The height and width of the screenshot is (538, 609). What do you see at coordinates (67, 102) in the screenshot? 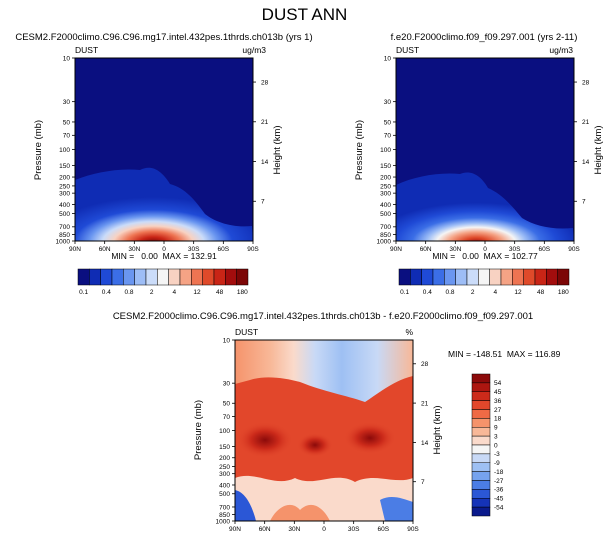
I see `panel-1-y-tick-label: 30` at bounding box center [67, 102].